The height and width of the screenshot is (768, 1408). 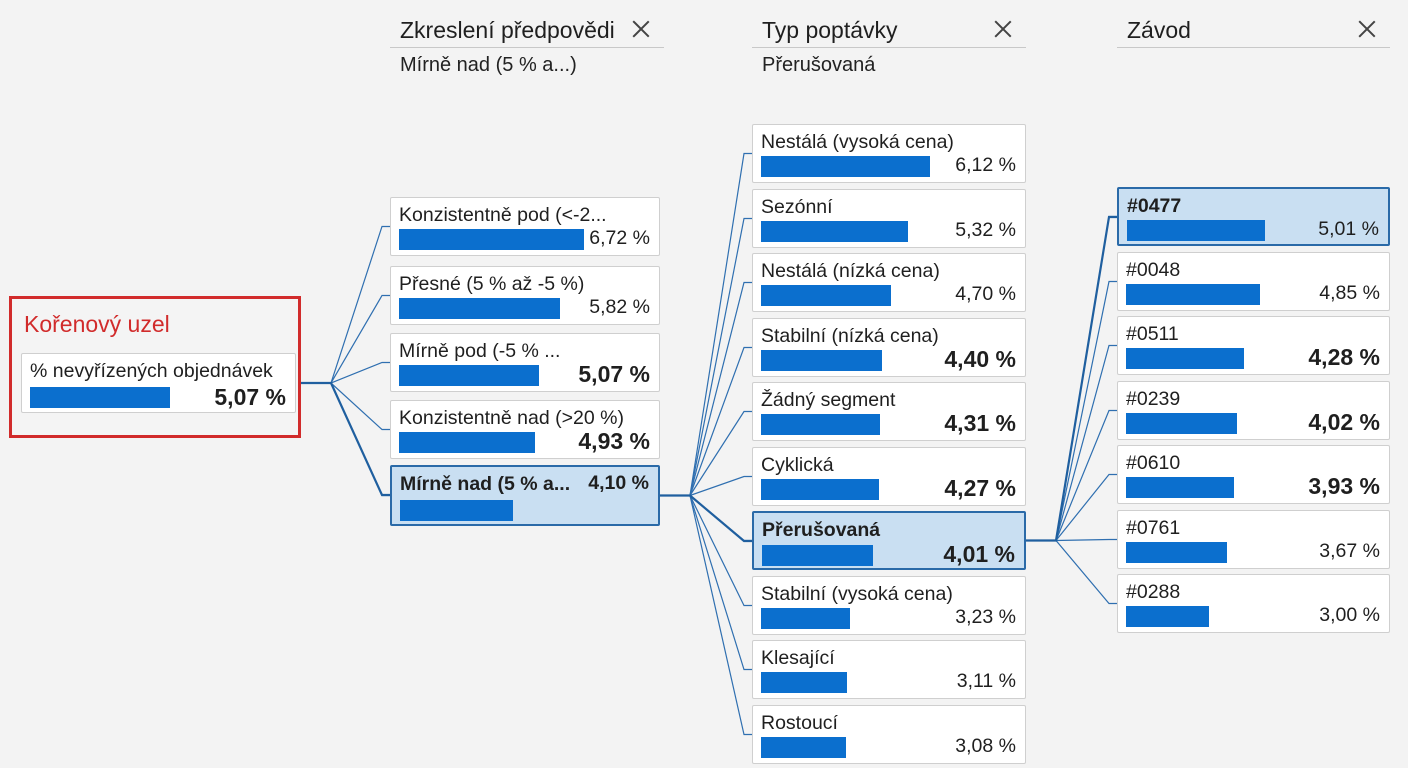 I want to click on node-label: #0761, so click(x=1153, y=528).